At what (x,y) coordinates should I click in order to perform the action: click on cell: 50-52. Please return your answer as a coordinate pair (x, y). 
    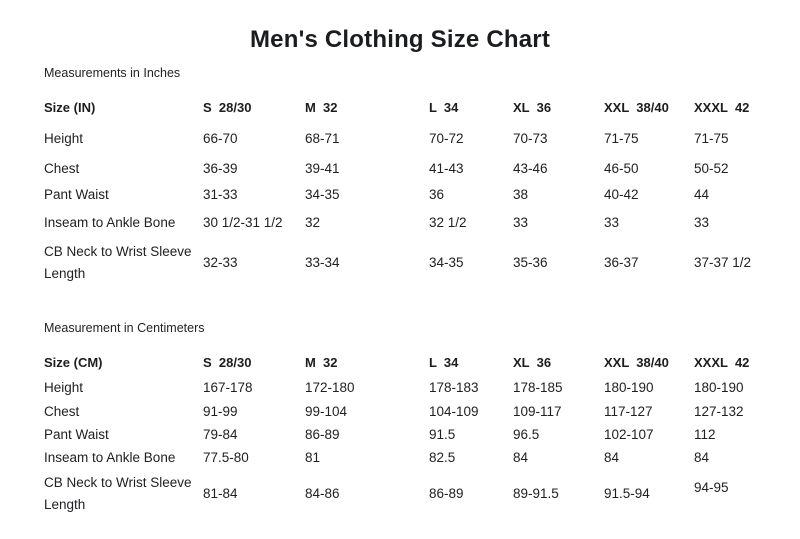
    Looking at the image, I should click on (711, 168).